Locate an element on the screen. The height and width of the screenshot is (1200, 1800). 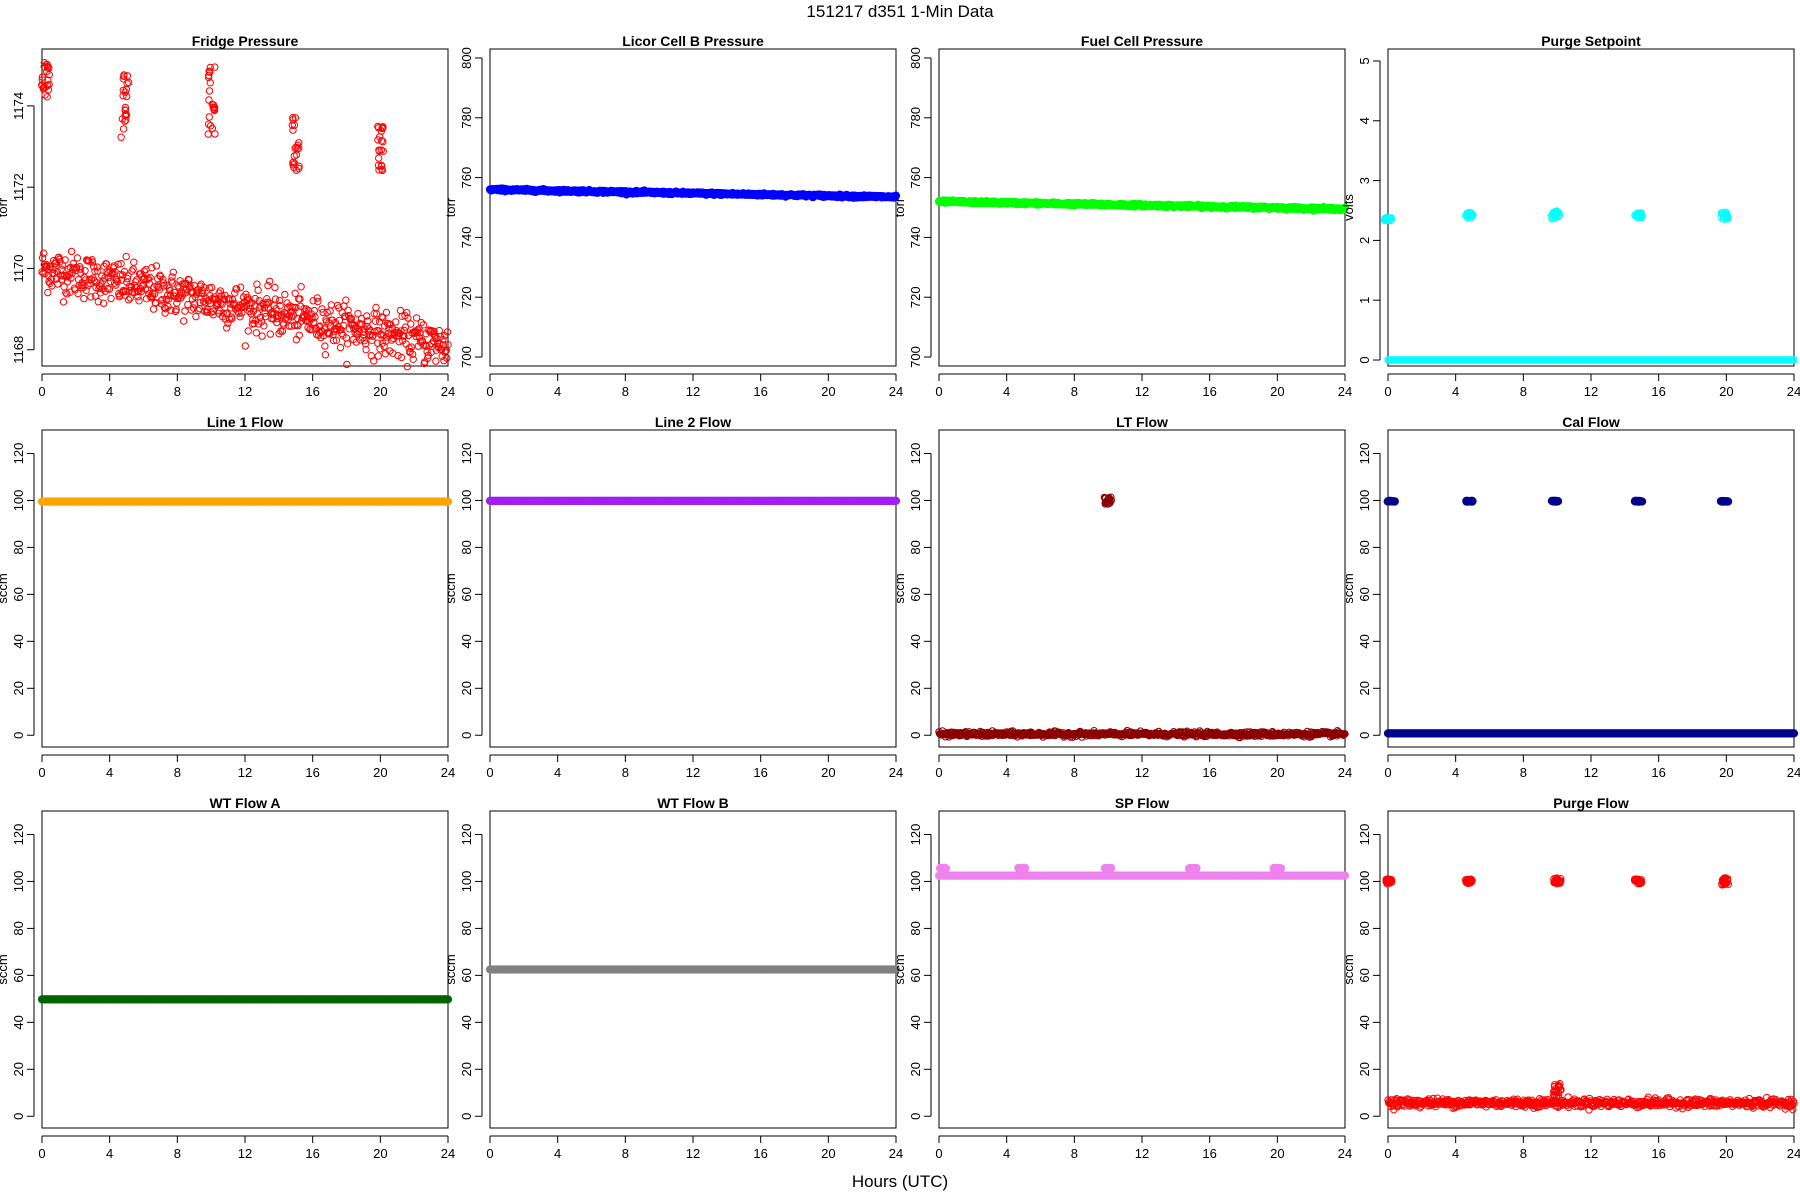
x-tick-label: 8 is located at coordinates (1523, 772).